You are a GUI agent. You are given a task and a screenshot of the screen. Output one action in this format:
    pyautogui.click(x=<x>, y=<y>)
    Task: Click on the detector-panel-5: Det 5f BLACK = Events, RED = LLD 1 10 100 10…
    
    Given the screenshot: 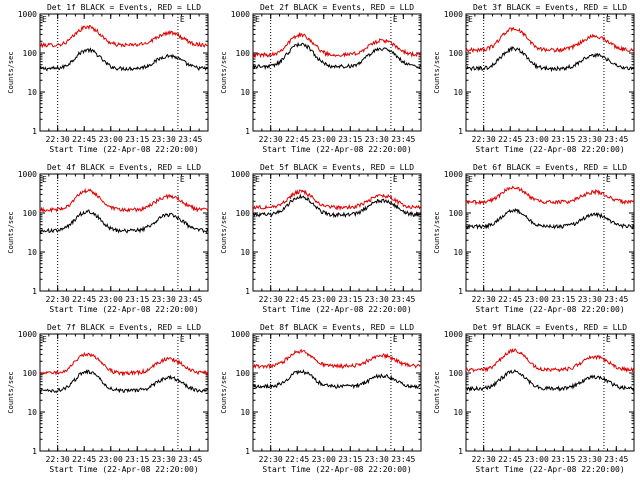 What is the action you would take?
    pyautogui.click(x=321, y=238)
    